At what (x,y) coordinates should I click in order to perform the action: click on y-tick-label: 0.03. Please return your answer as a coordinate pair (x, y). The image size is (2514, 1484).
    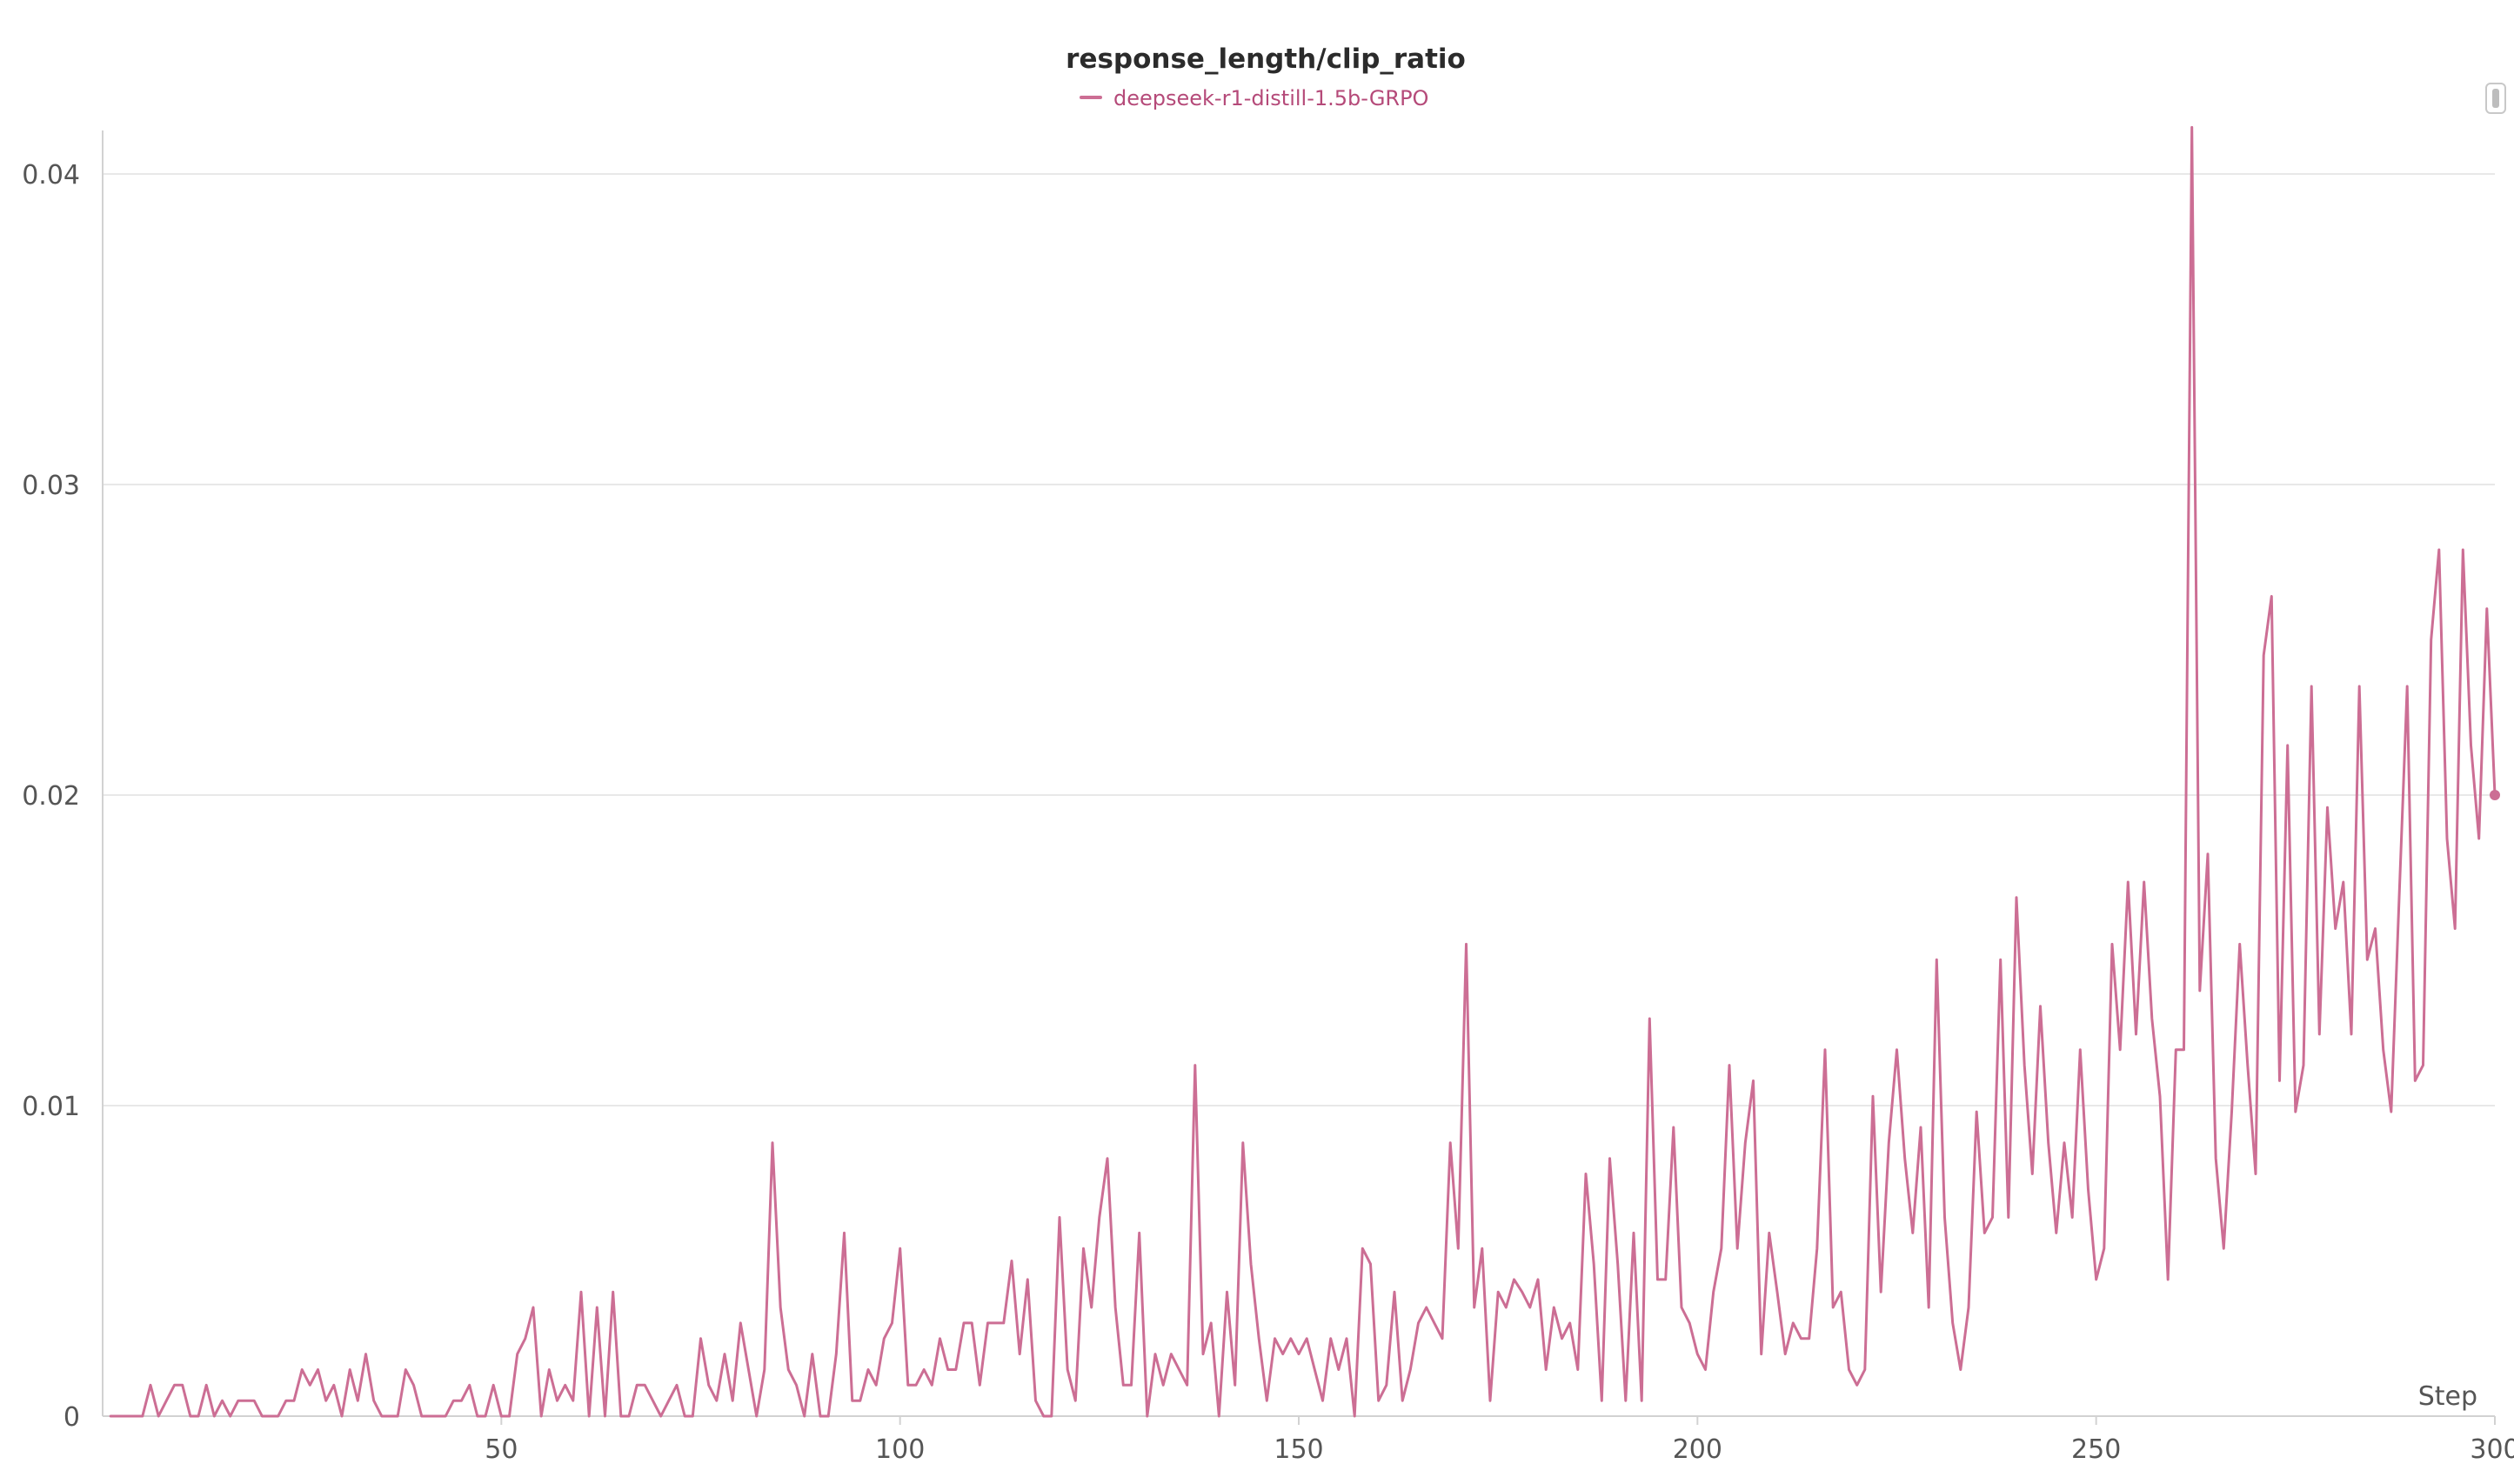
    Looking at the image, I should click on (51, 486).